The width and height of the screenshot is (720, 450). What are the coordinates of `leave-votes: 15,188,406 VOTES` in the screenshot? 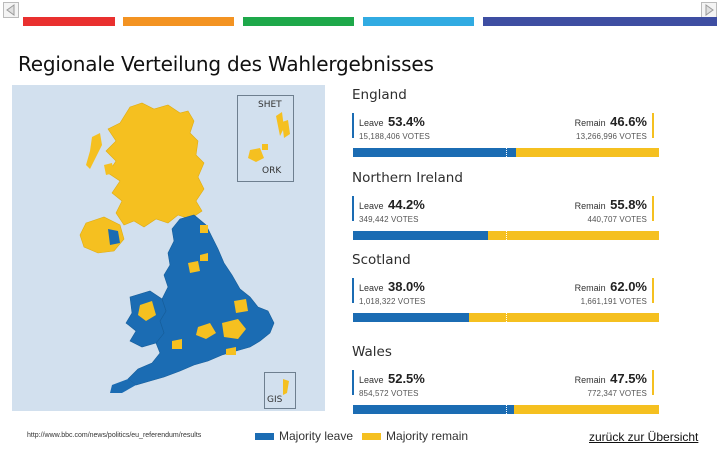 It's located at (394, 136).